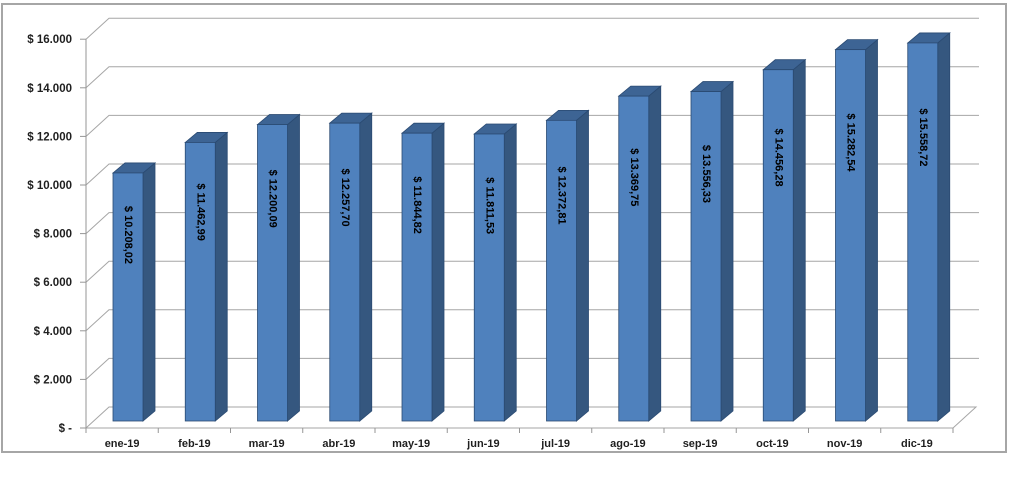 This screenshot has width=1024, height=481. What do you see at coordinates (555, 444) in the screenshot?
I see `x-tick-label: jul-19` at bounding box center [555, 444].